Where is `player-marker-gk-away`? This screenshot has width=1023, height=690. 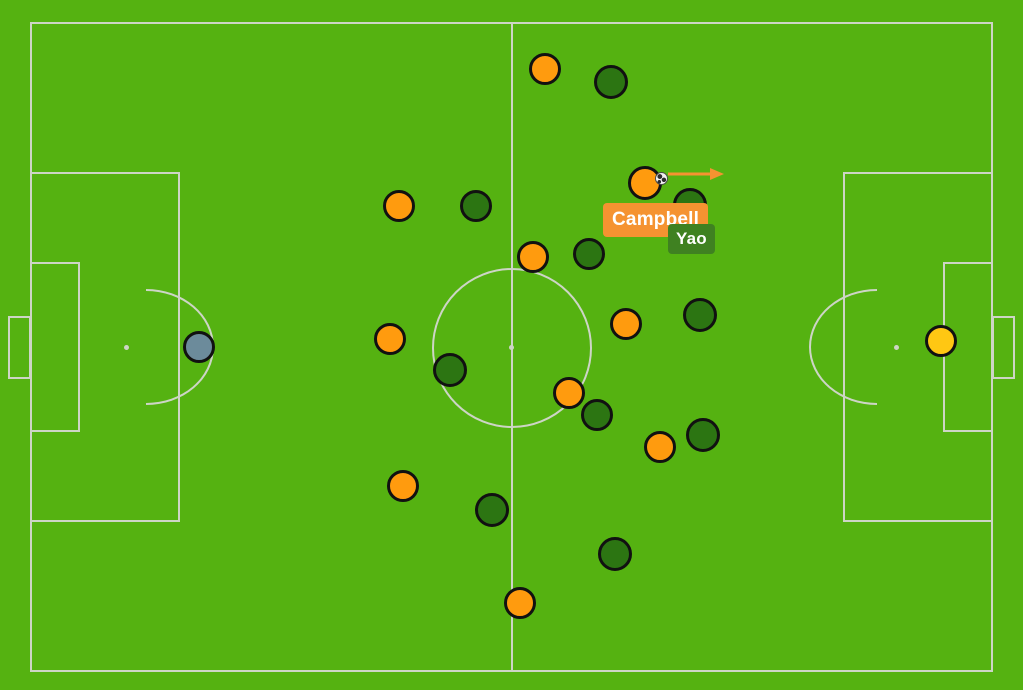 player-marker-gk-away is located at coordinates (199, 347).